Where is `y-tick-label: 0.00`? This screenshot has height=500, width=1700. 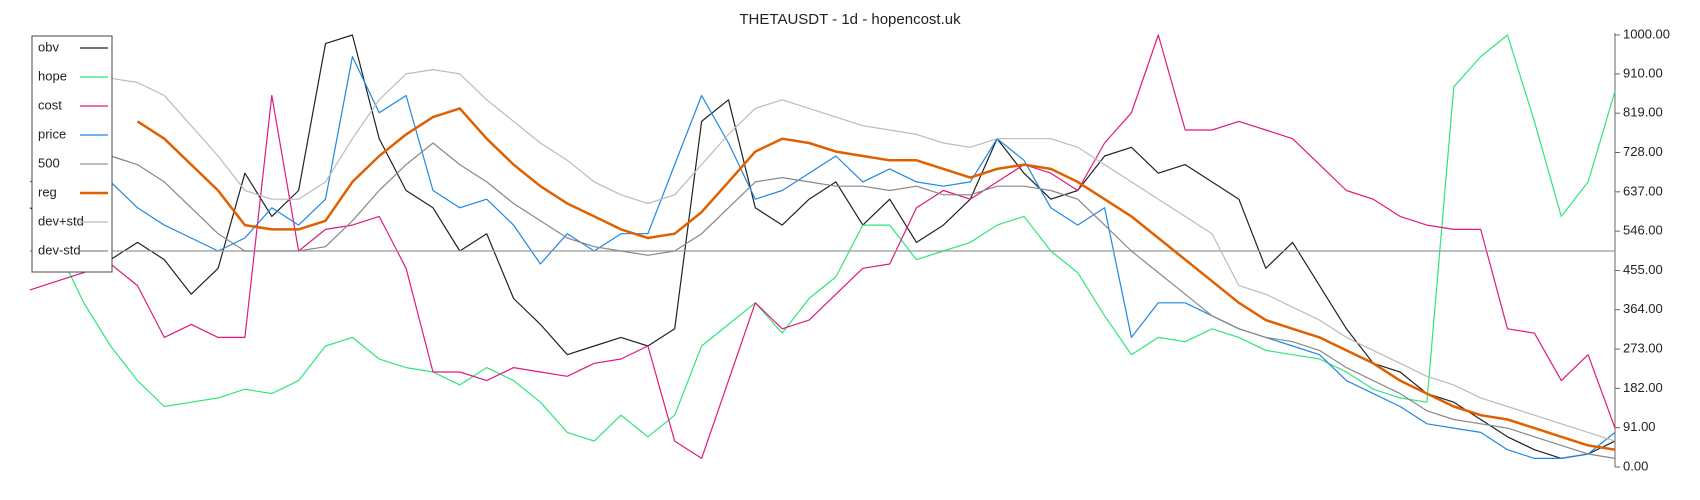
y-tick-label: 0.00 is located at coordinates (1635, 465).